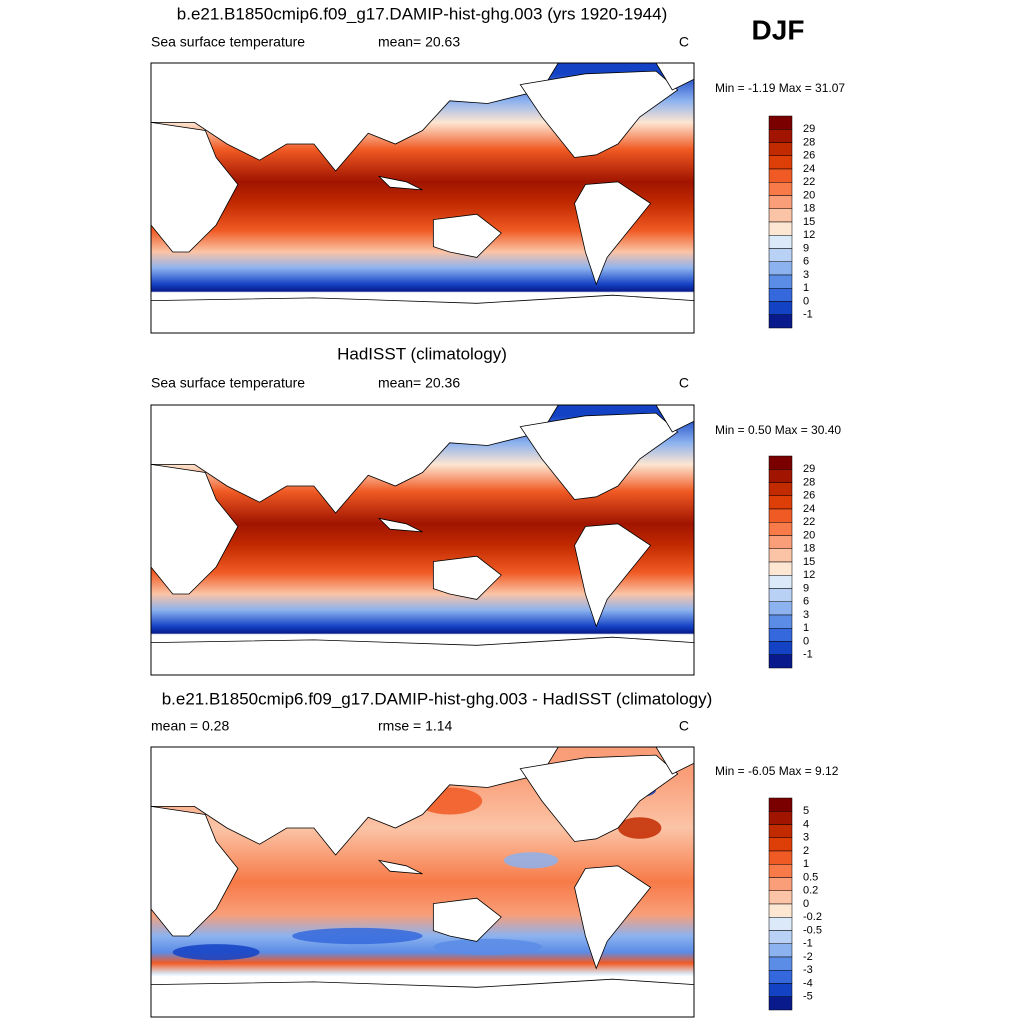 This screenshot has width=1024, height=1029. I want to click on colorbar-label: 0.5, so click(810, 877).